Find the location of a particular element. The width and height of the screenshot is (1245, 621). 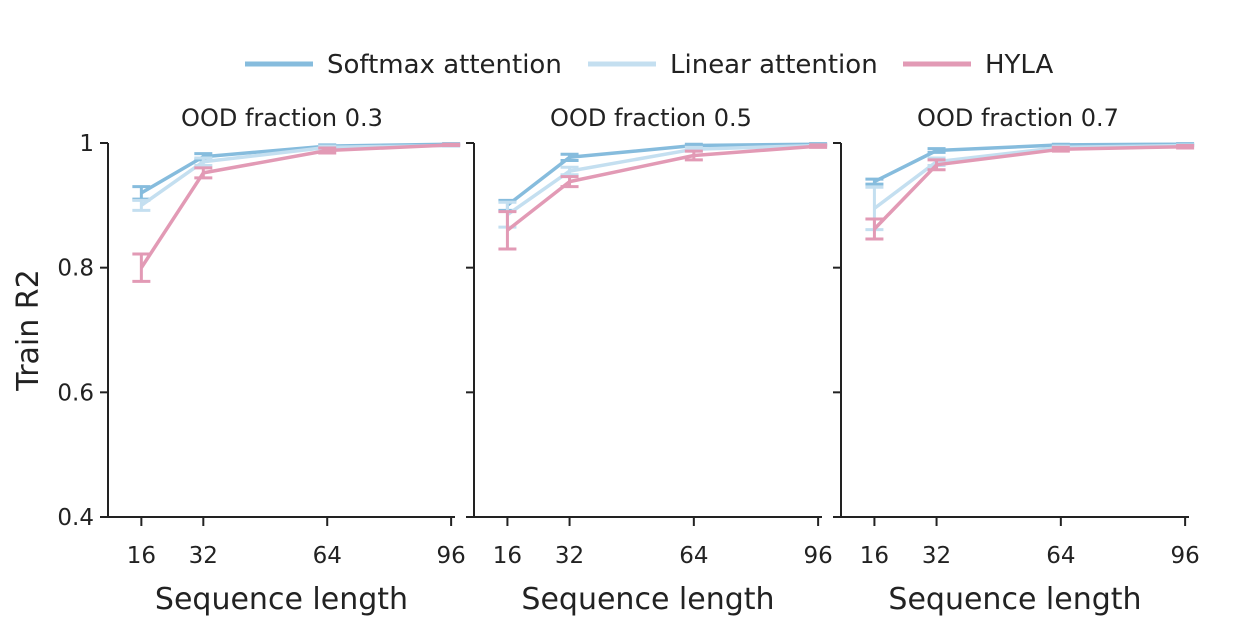

legend-item-softmax-attention: Softmax attention is located at coordinates (403, 65).